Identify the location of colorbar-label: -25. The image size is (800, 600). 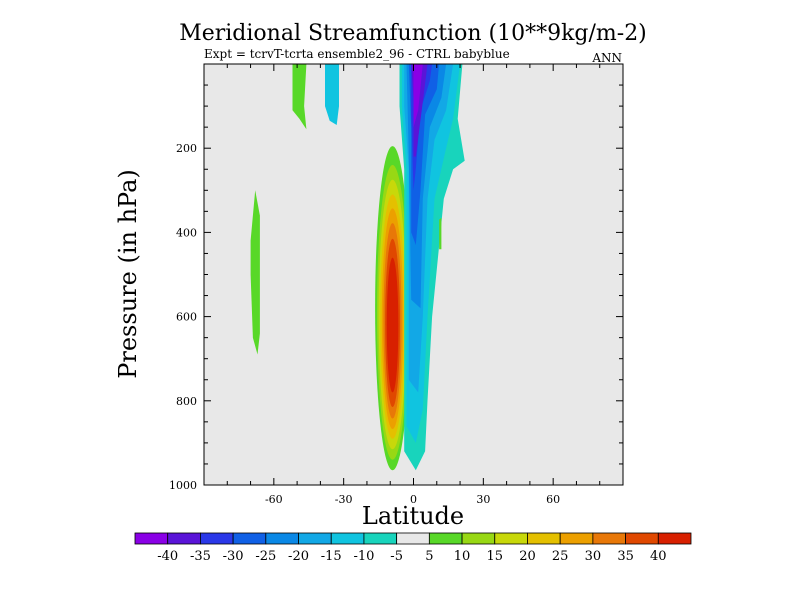
(265, 556).